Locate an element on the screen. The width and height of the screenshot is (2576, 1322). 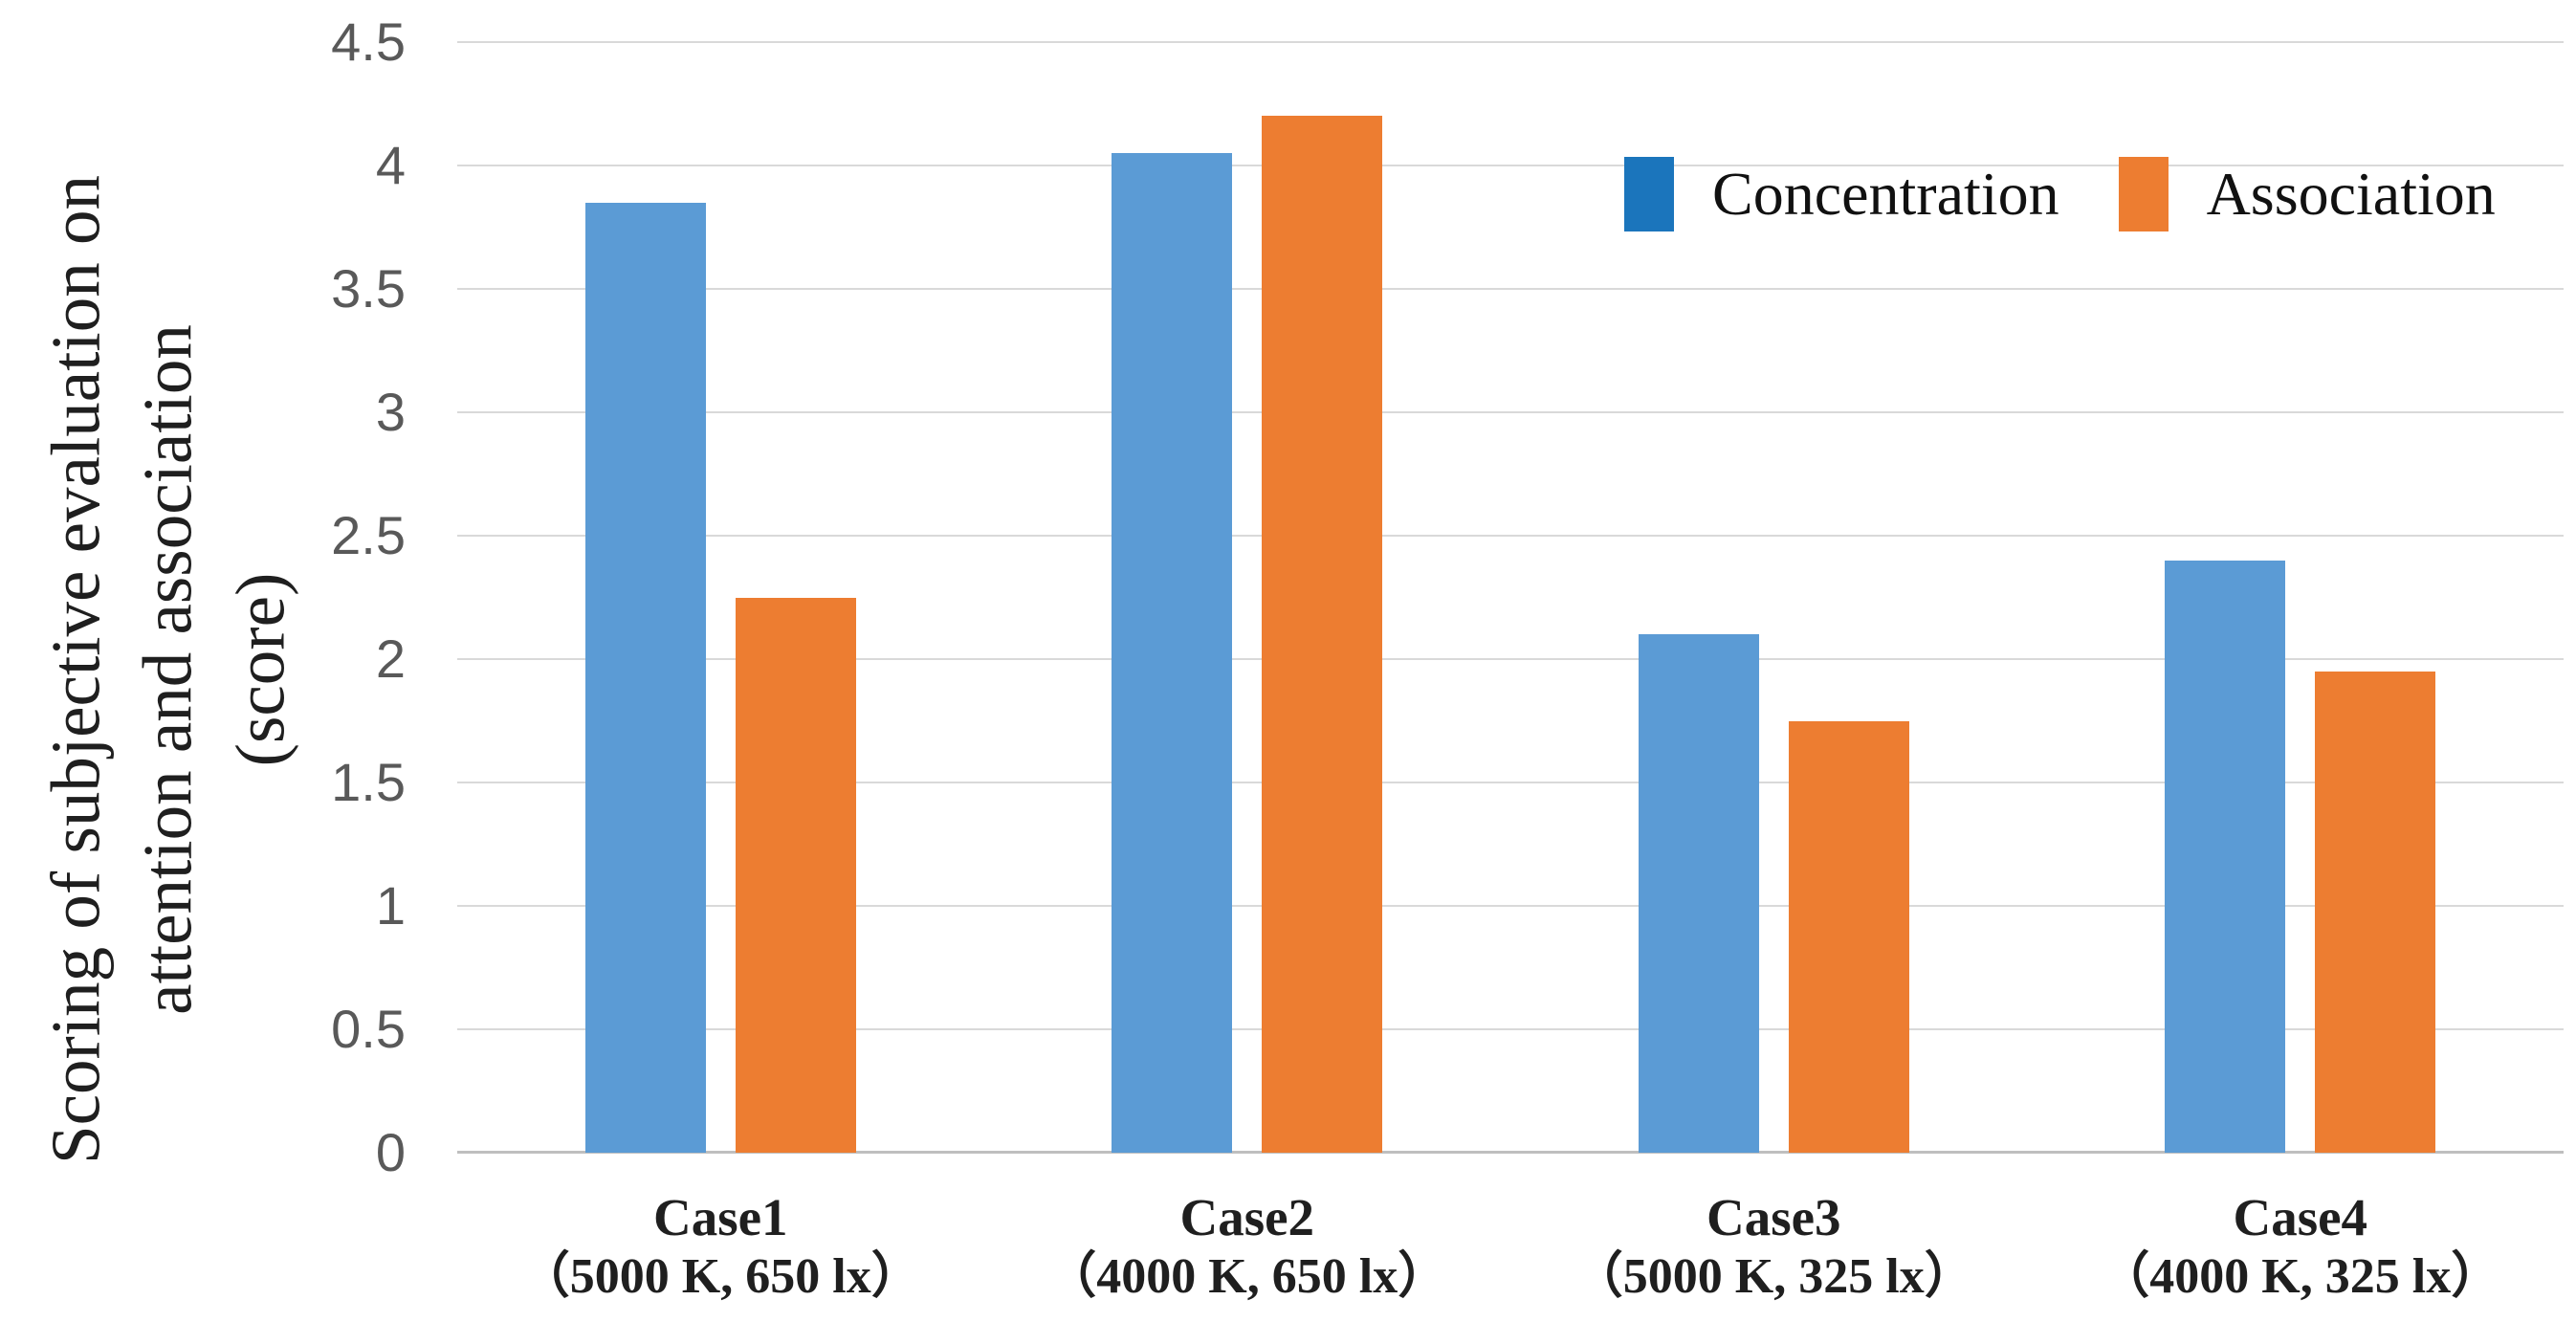
x-category-name: Case4 is located at coordinates (2300, 1217).